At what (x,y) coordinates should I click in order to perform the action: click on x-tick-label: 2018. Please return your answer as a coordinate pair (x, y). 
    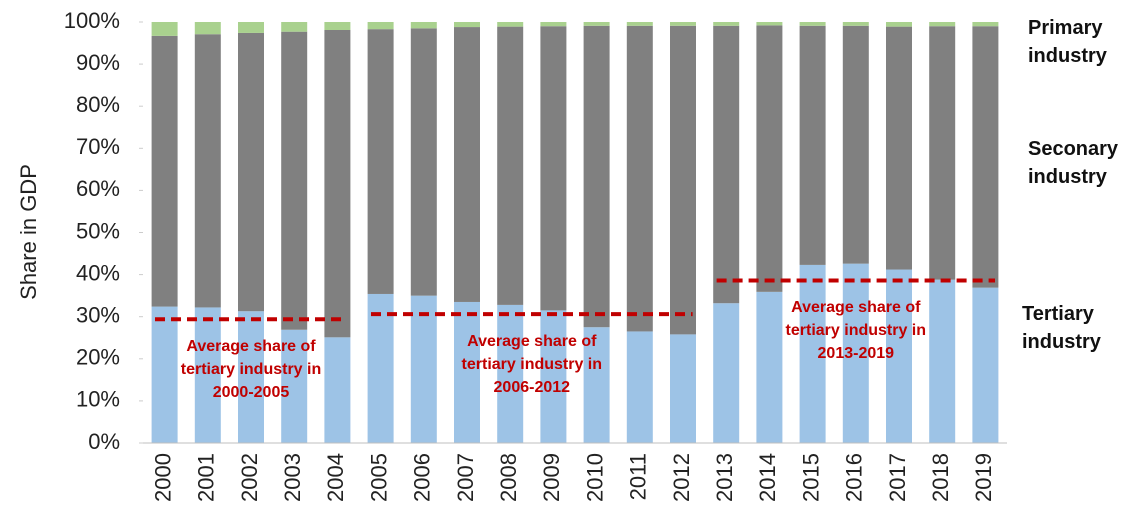
    Looking at the image, I should click on (940, 477).